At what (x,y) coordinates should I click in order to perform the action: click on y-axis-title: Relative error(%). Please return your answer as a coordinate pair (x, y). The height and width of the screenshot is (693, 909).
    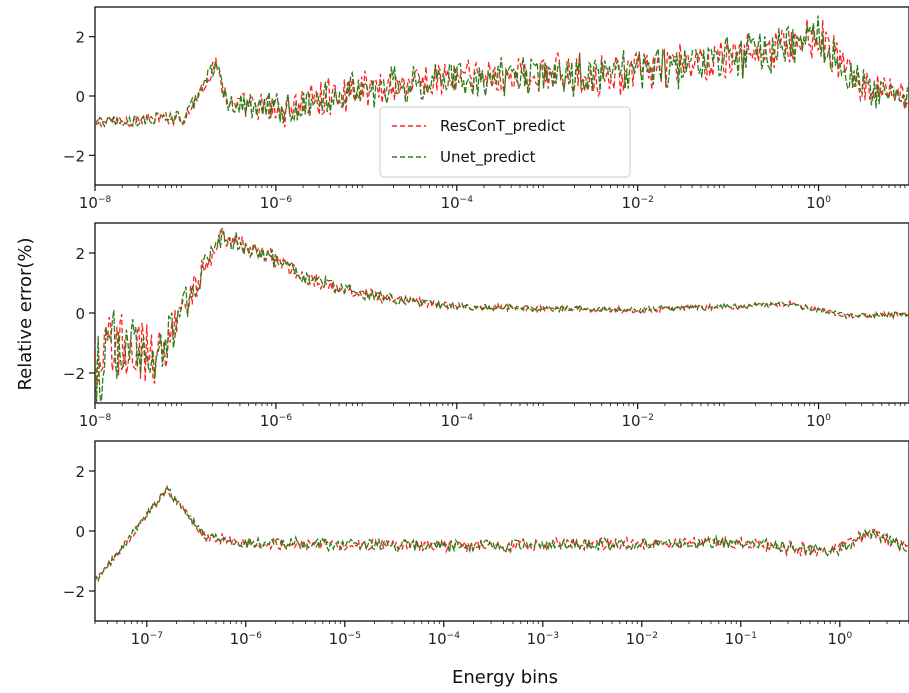
    Looking at the image, I should click on (25, 313).